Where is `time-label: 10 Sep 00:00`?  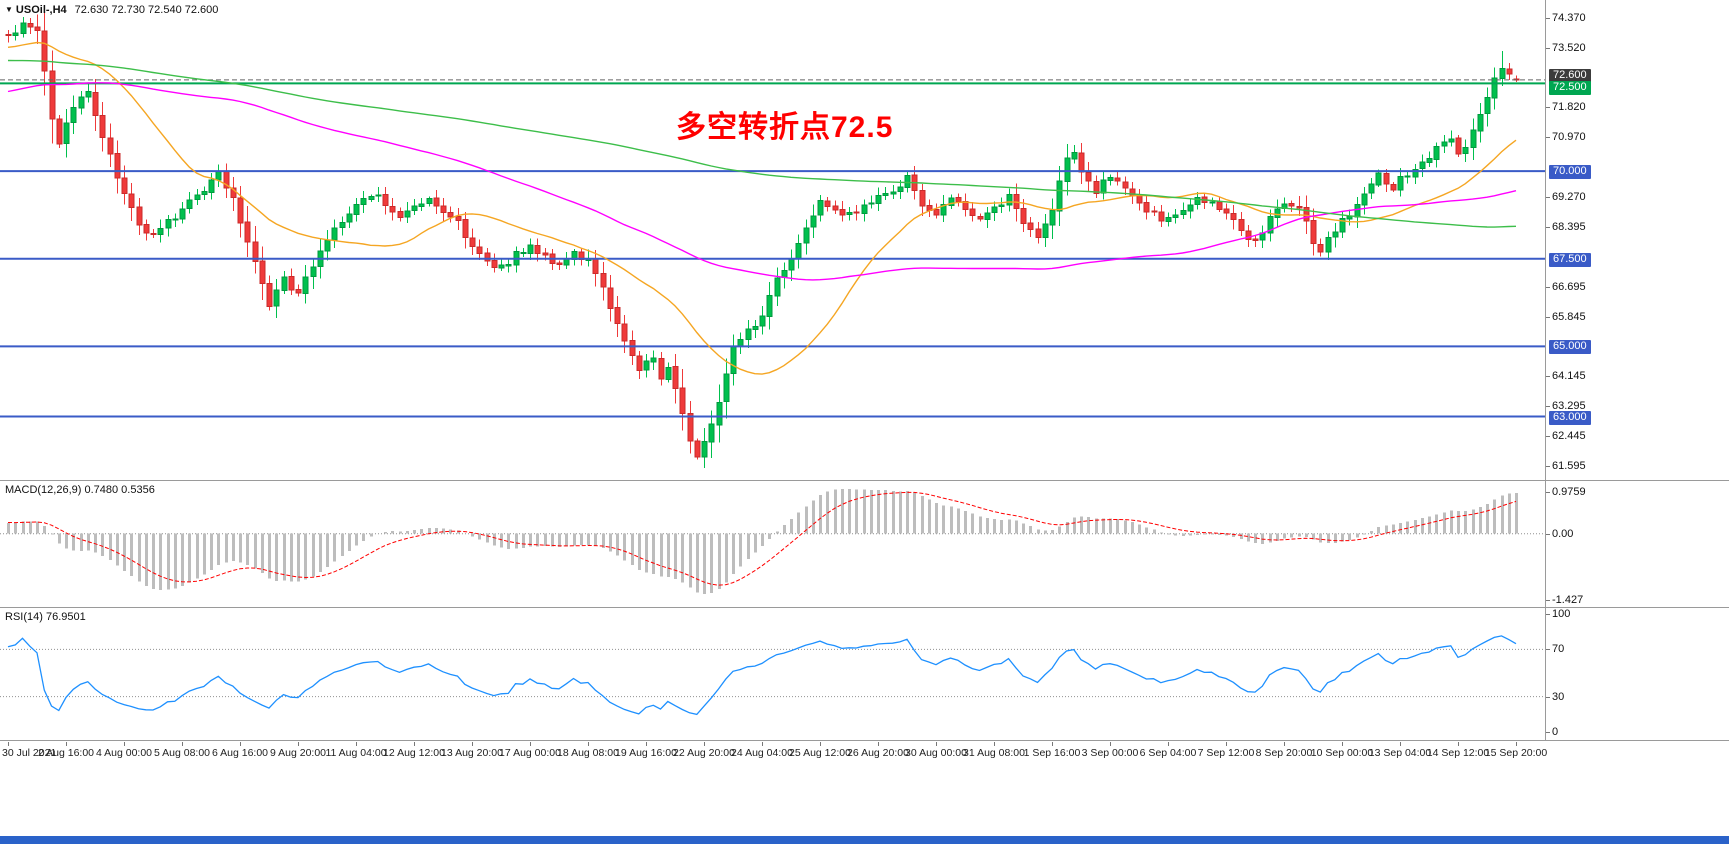 time-label: 10 Sep 00:00 is located at coordinates (1342, 753).